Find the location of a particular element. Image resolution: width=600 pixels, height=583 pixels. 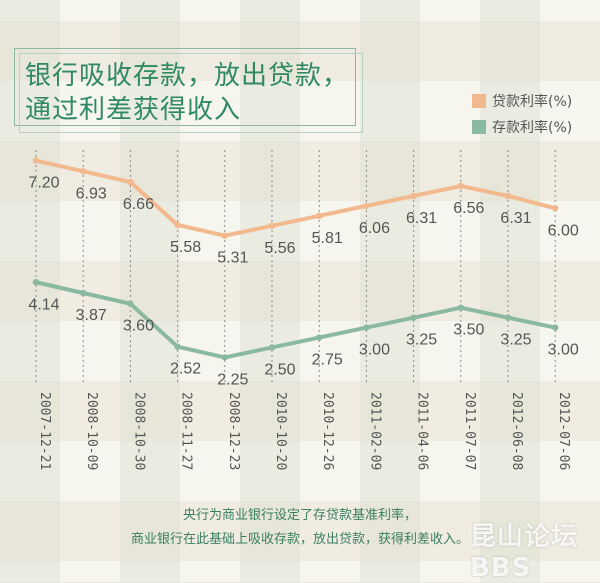

series-1-label-6: 2.75 is located at coordinates (327, 360).